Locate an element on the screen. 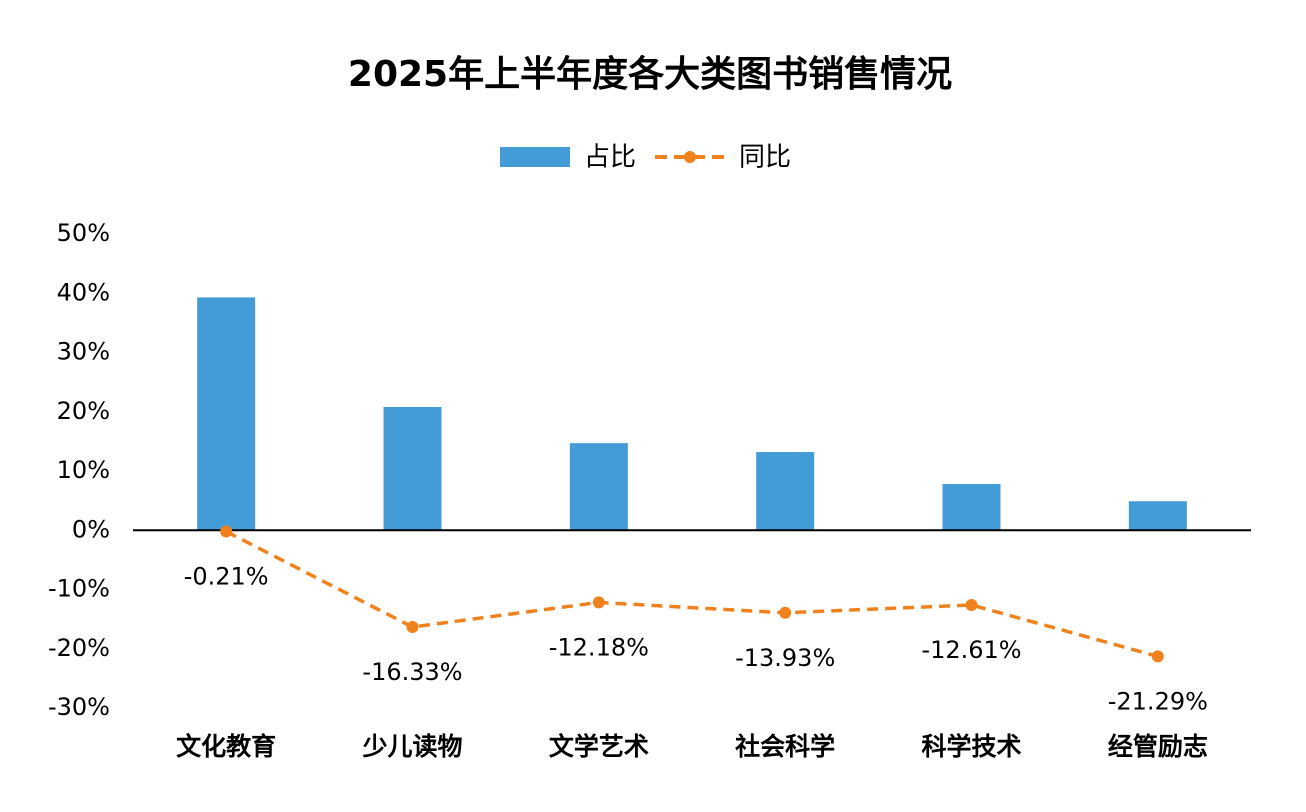  data-label: -21.29% is located at coordinates (1158, 701).